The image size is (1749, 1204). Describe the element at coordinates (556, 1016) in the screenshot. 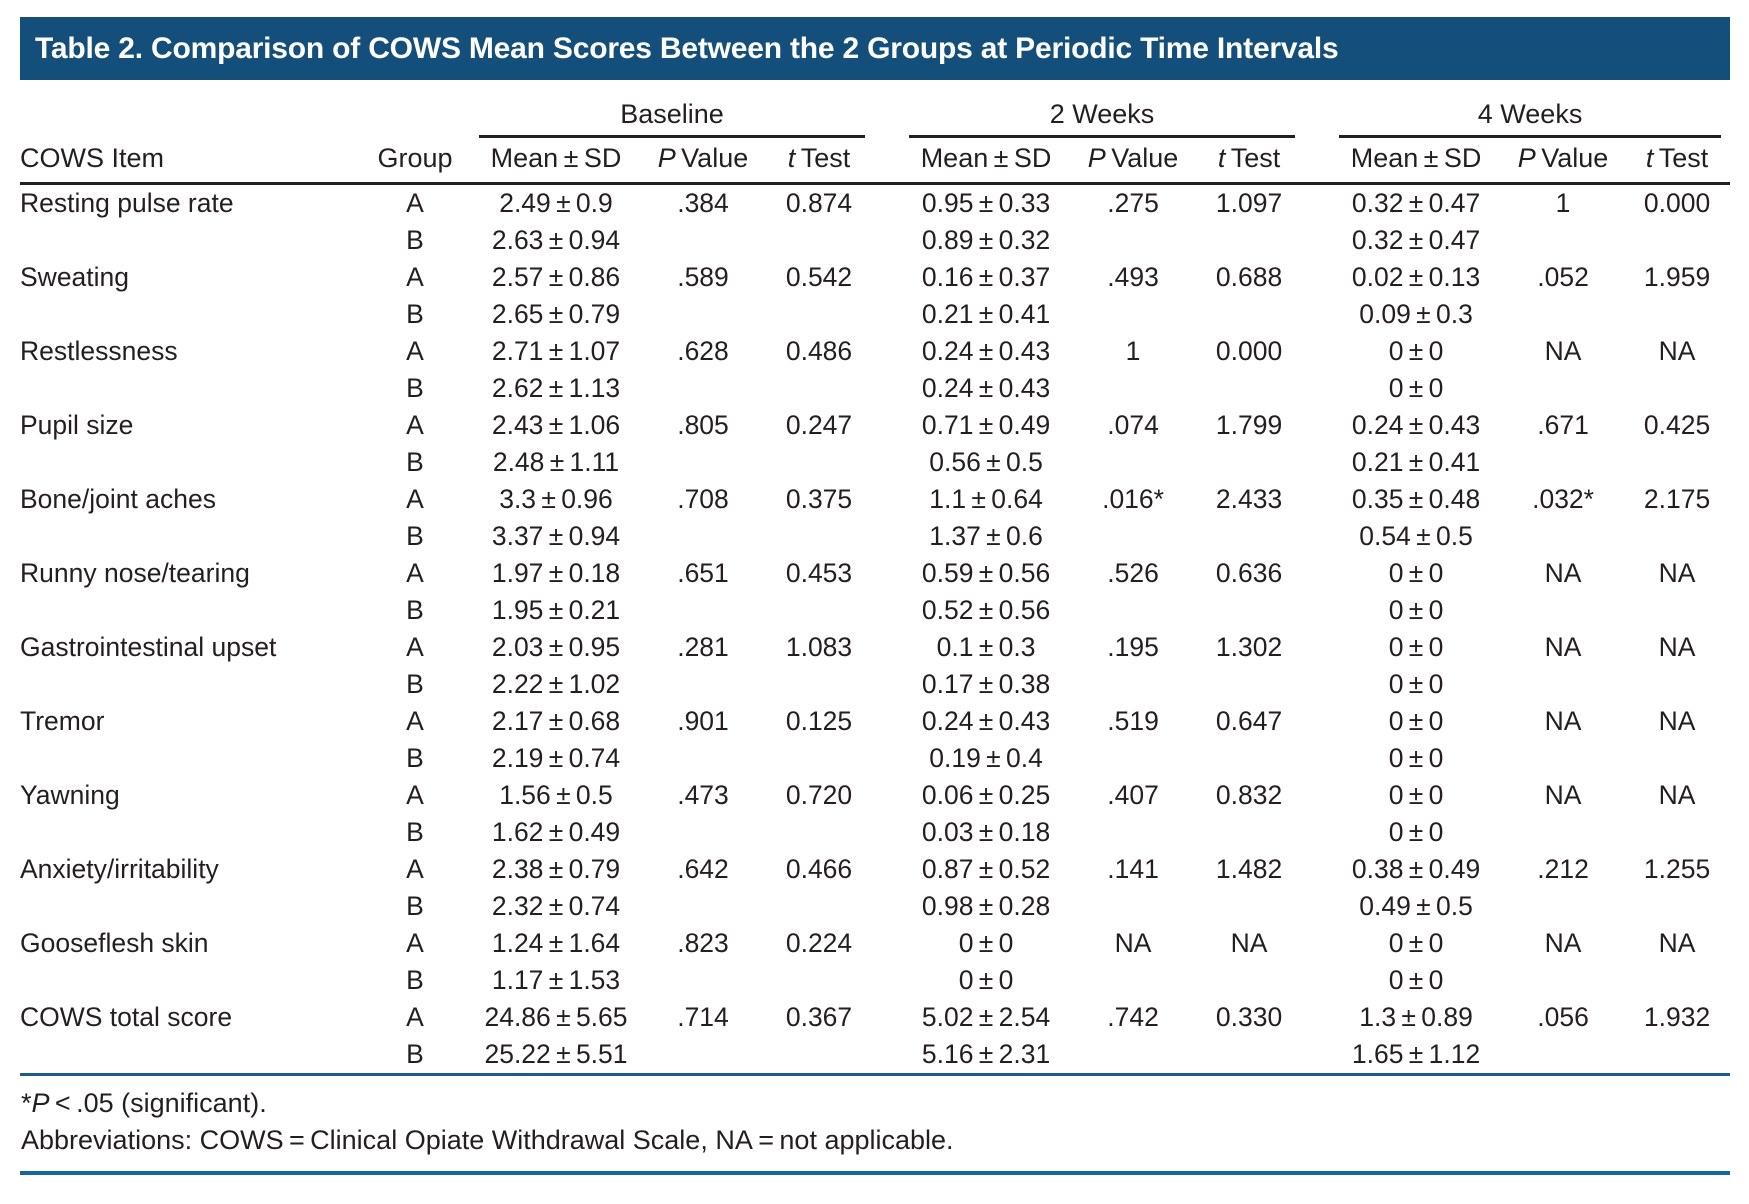

I see `value-cell: 24.86 ± 5.65` at that location.